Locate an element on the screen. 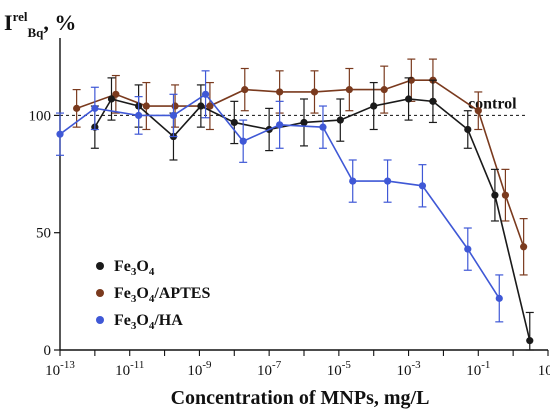  legend-item: Fe3O4 is located at coordinates (125, 268).